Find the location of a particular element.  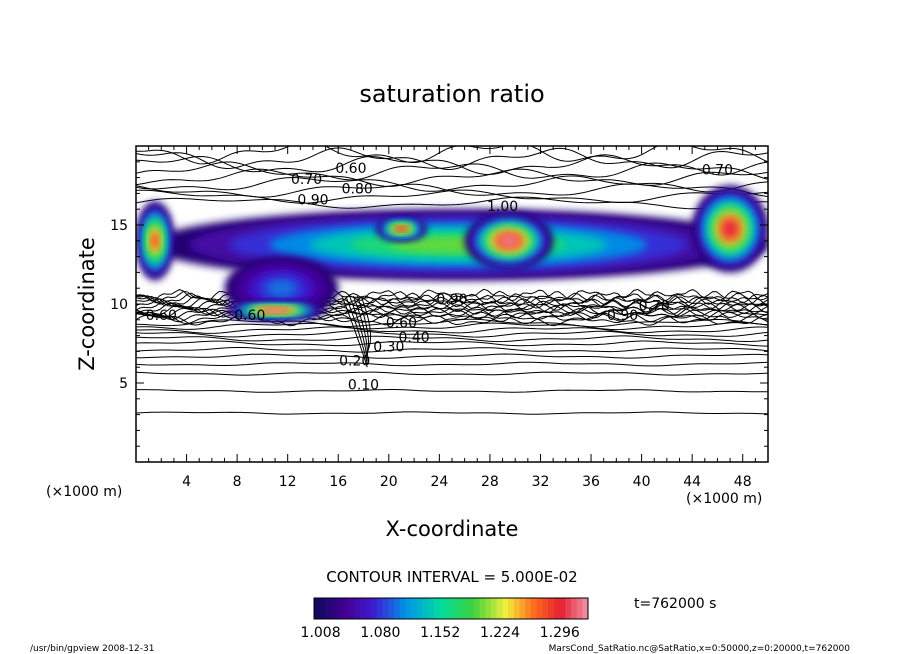

time-label: t=762000 s is located at coordinates (675, 604).